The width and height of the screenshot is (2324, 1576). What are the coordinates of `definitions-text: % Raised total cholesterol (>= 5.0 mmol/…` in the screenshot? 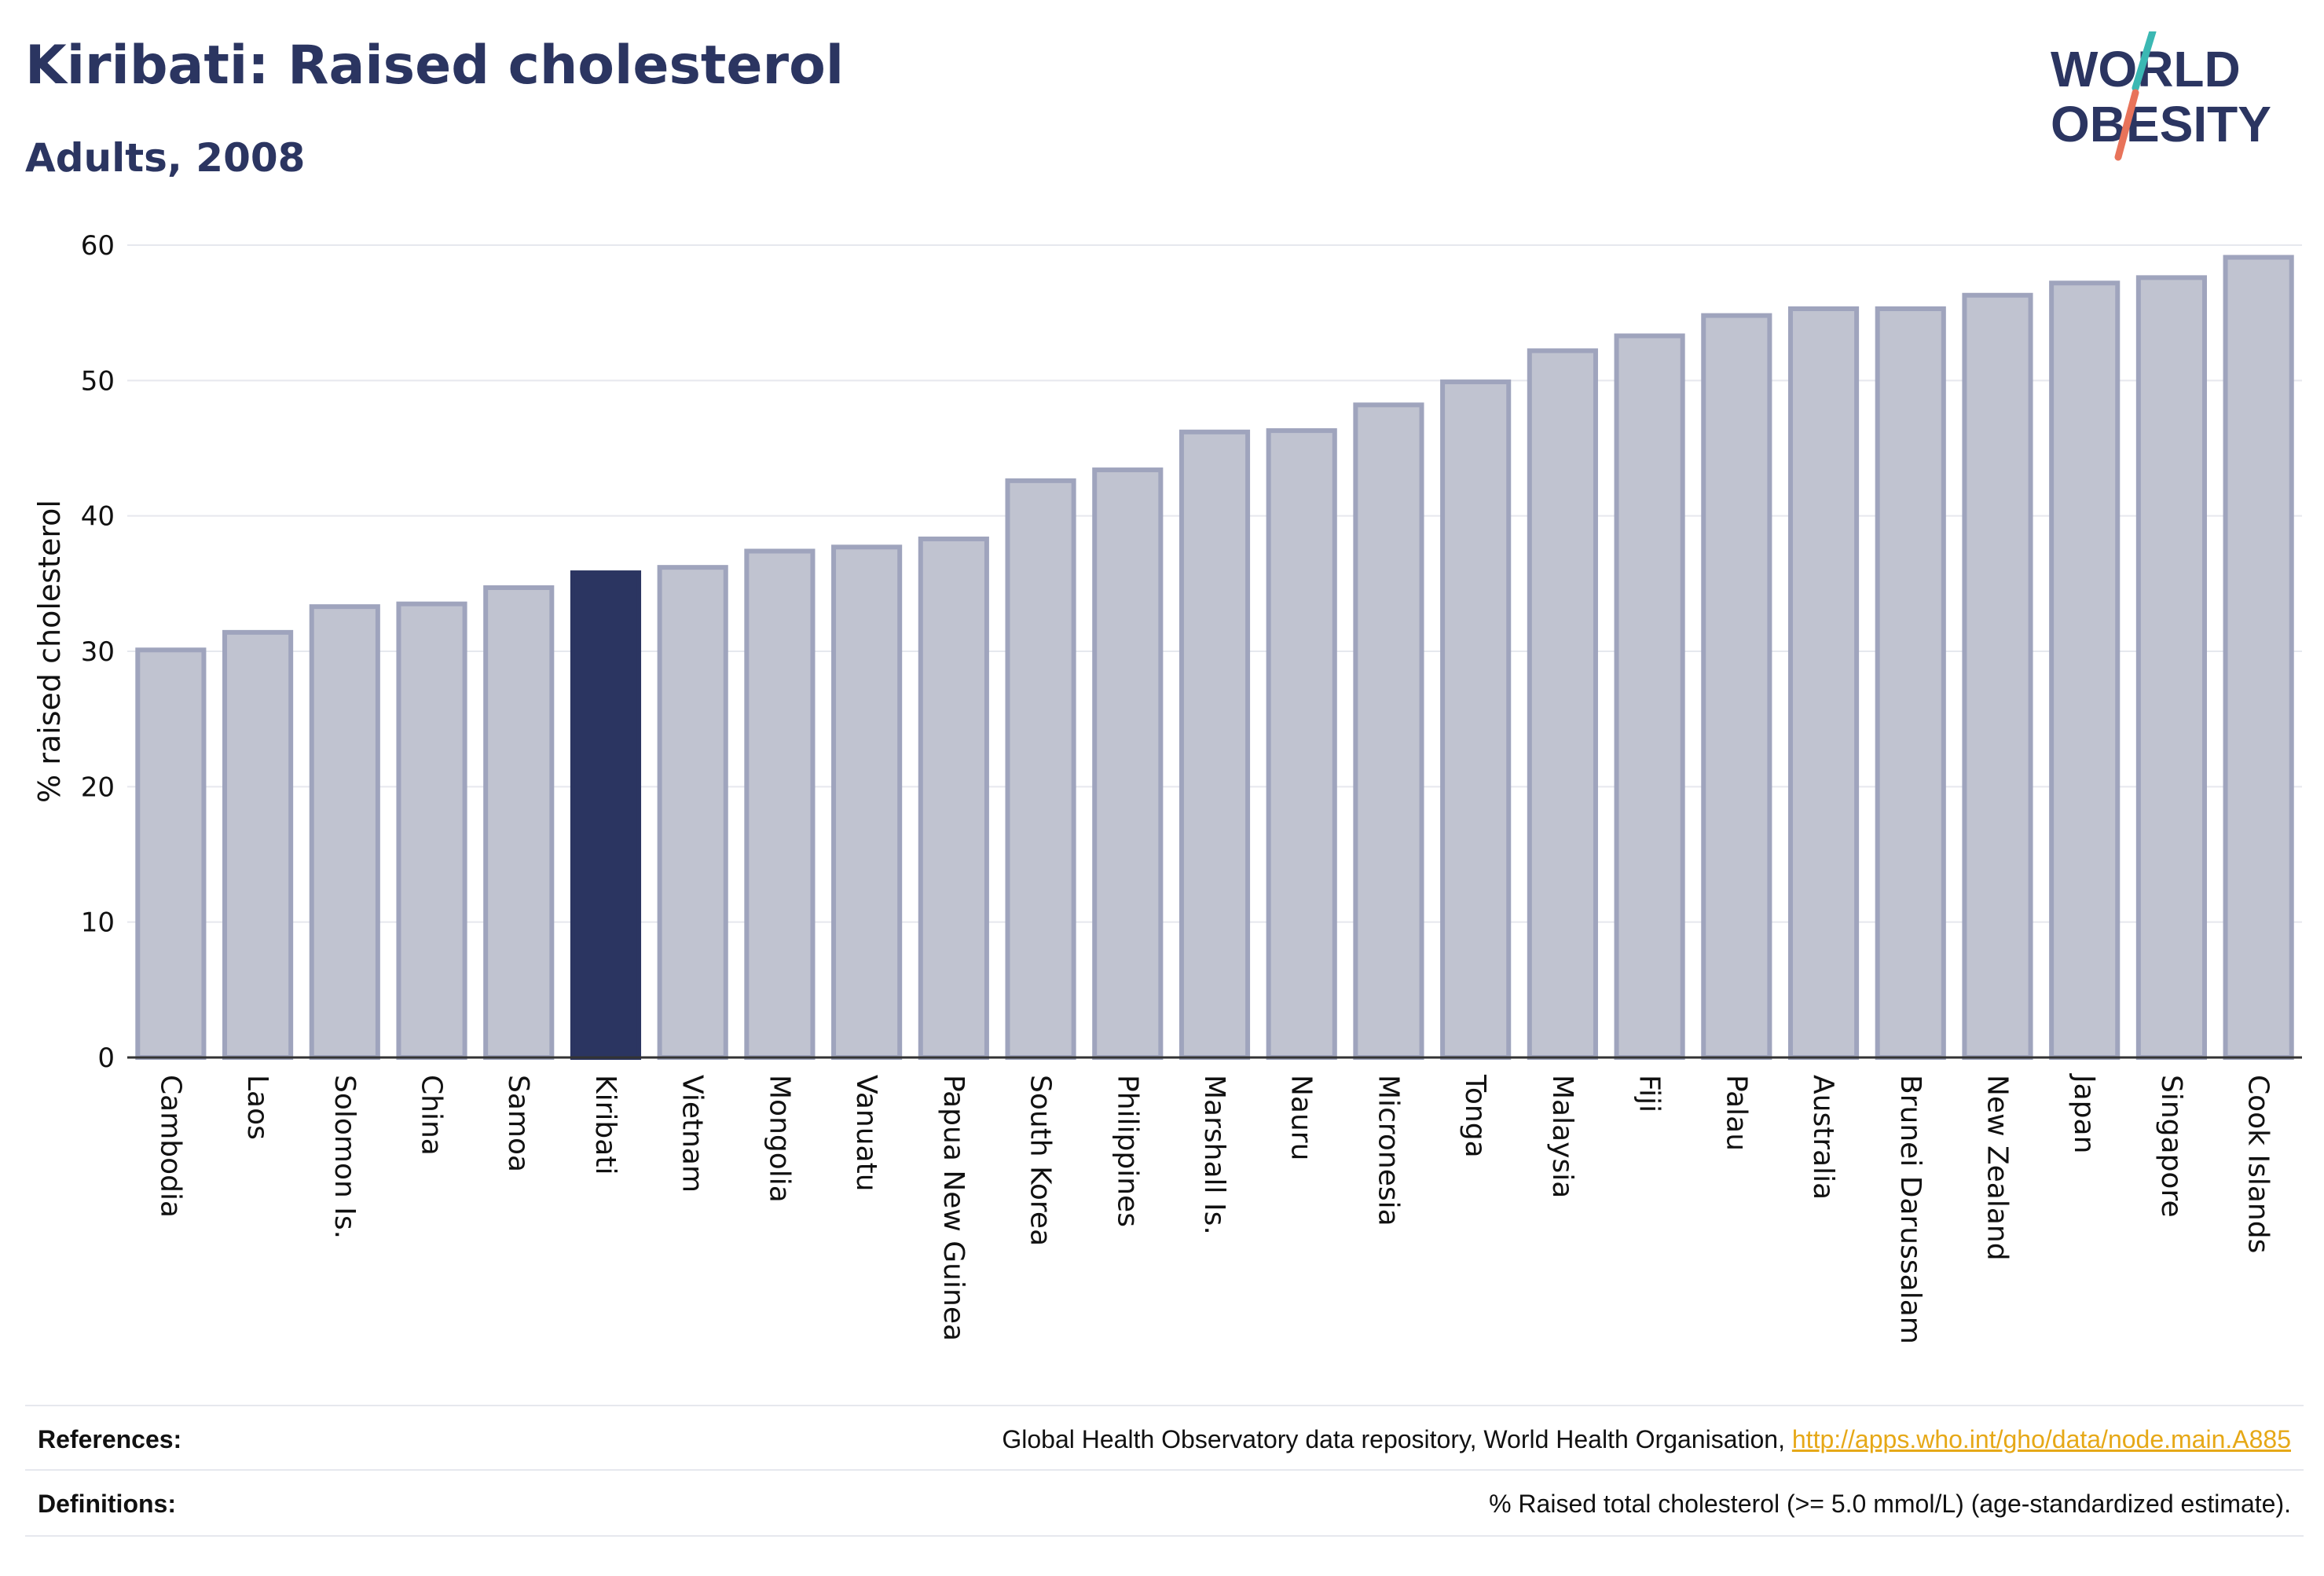 It's located at (1890, 1504).